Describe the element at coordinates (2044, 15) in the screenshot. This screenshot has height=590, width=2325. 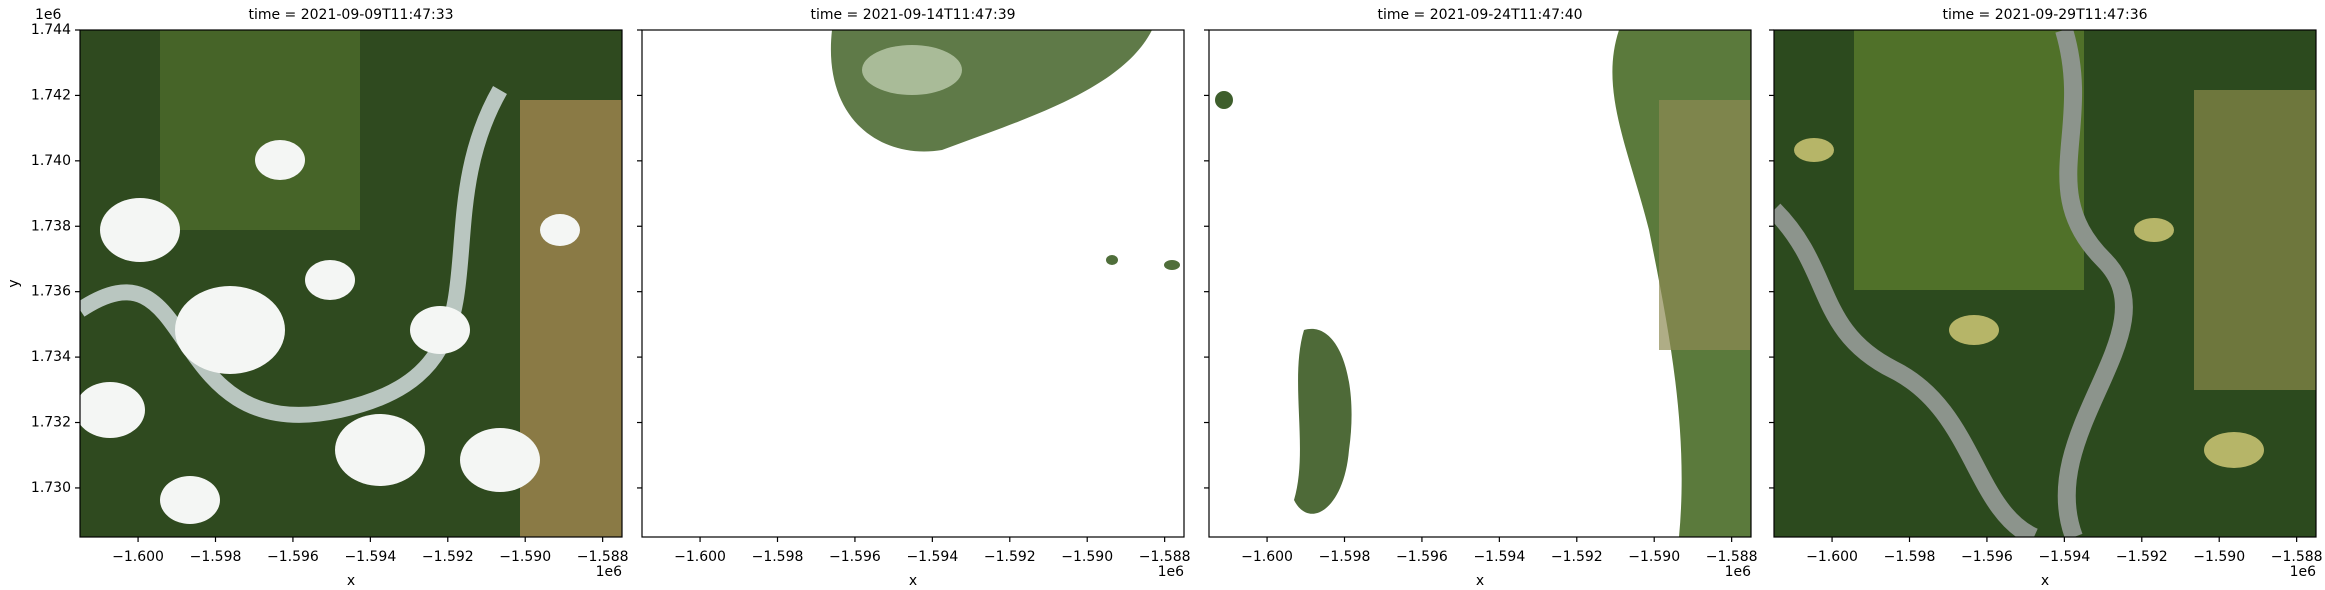
I see `panel-title: time = 2021-09-29T11:47:36` at that location.